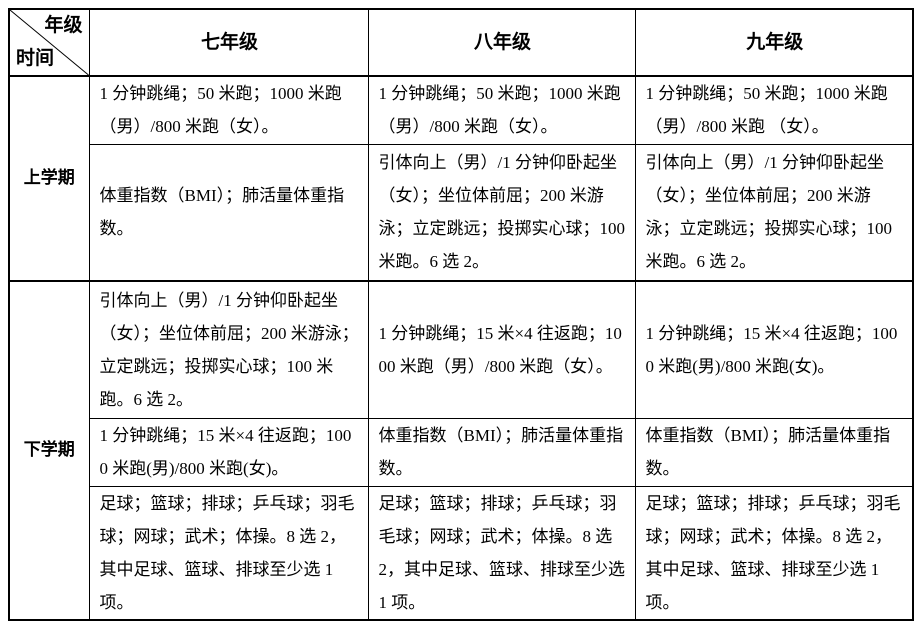  Describe the element at coordinates (35, 58) in the screenshot. I see `corner-time-label: 时间` at that location.